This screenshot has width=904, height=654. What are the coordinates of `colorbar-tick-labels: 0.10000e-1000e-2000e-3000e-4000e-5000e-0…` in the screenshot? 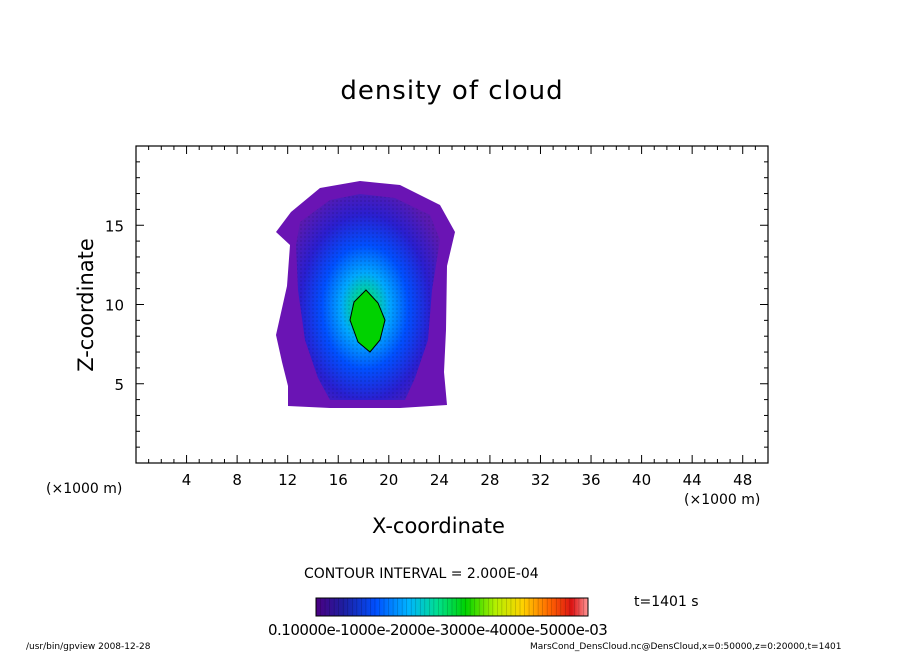 It's located at (438, 630).